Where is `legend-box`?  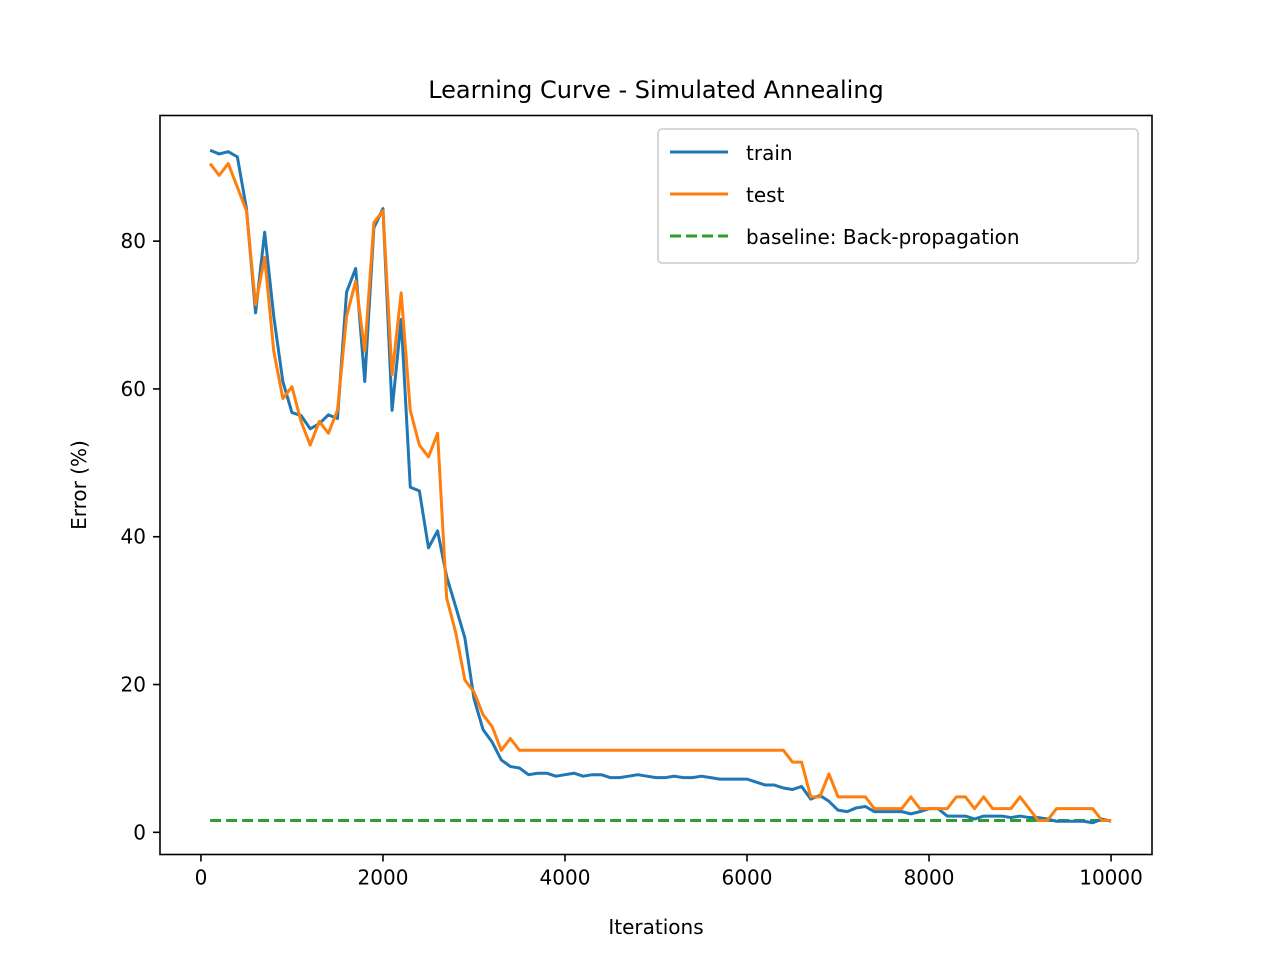
legend-box is located at coordinates (898, 196).